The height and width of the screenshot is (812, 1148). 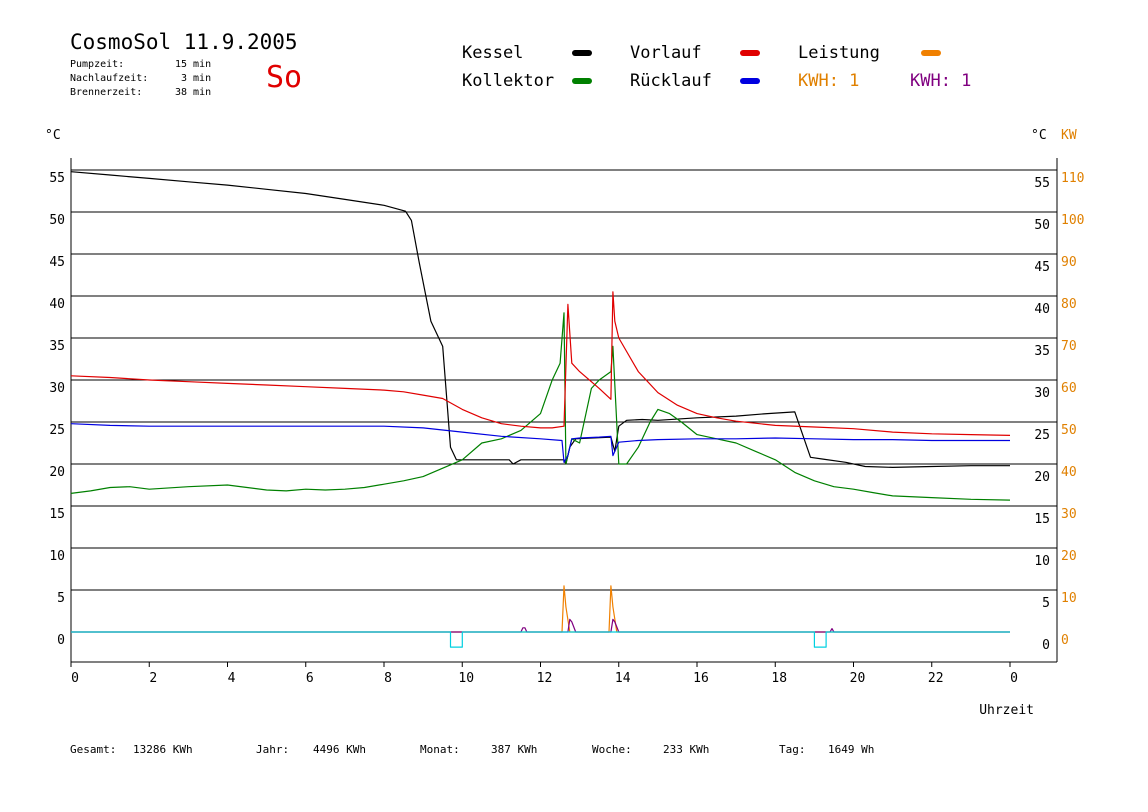 What do you see at coordinates (612, 749) in the screenshot?
I see `woche-label: Woche:` at bounding box center [612, 749].